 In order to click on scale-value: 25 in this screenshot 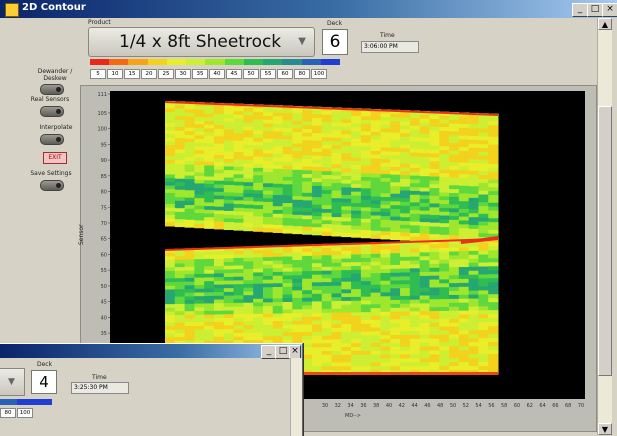, I will do `click(166, 74)`.